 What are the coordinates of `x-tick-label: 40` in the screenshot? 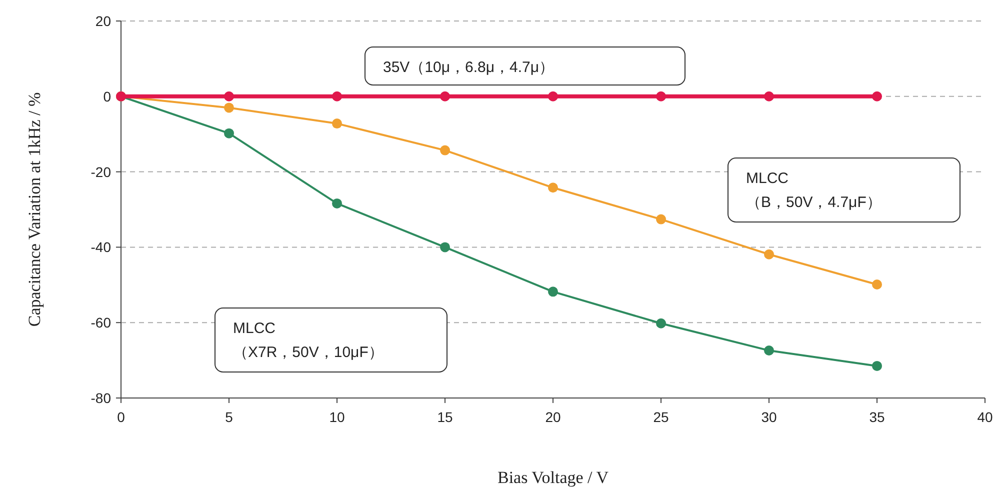 It's located at (985, 417).